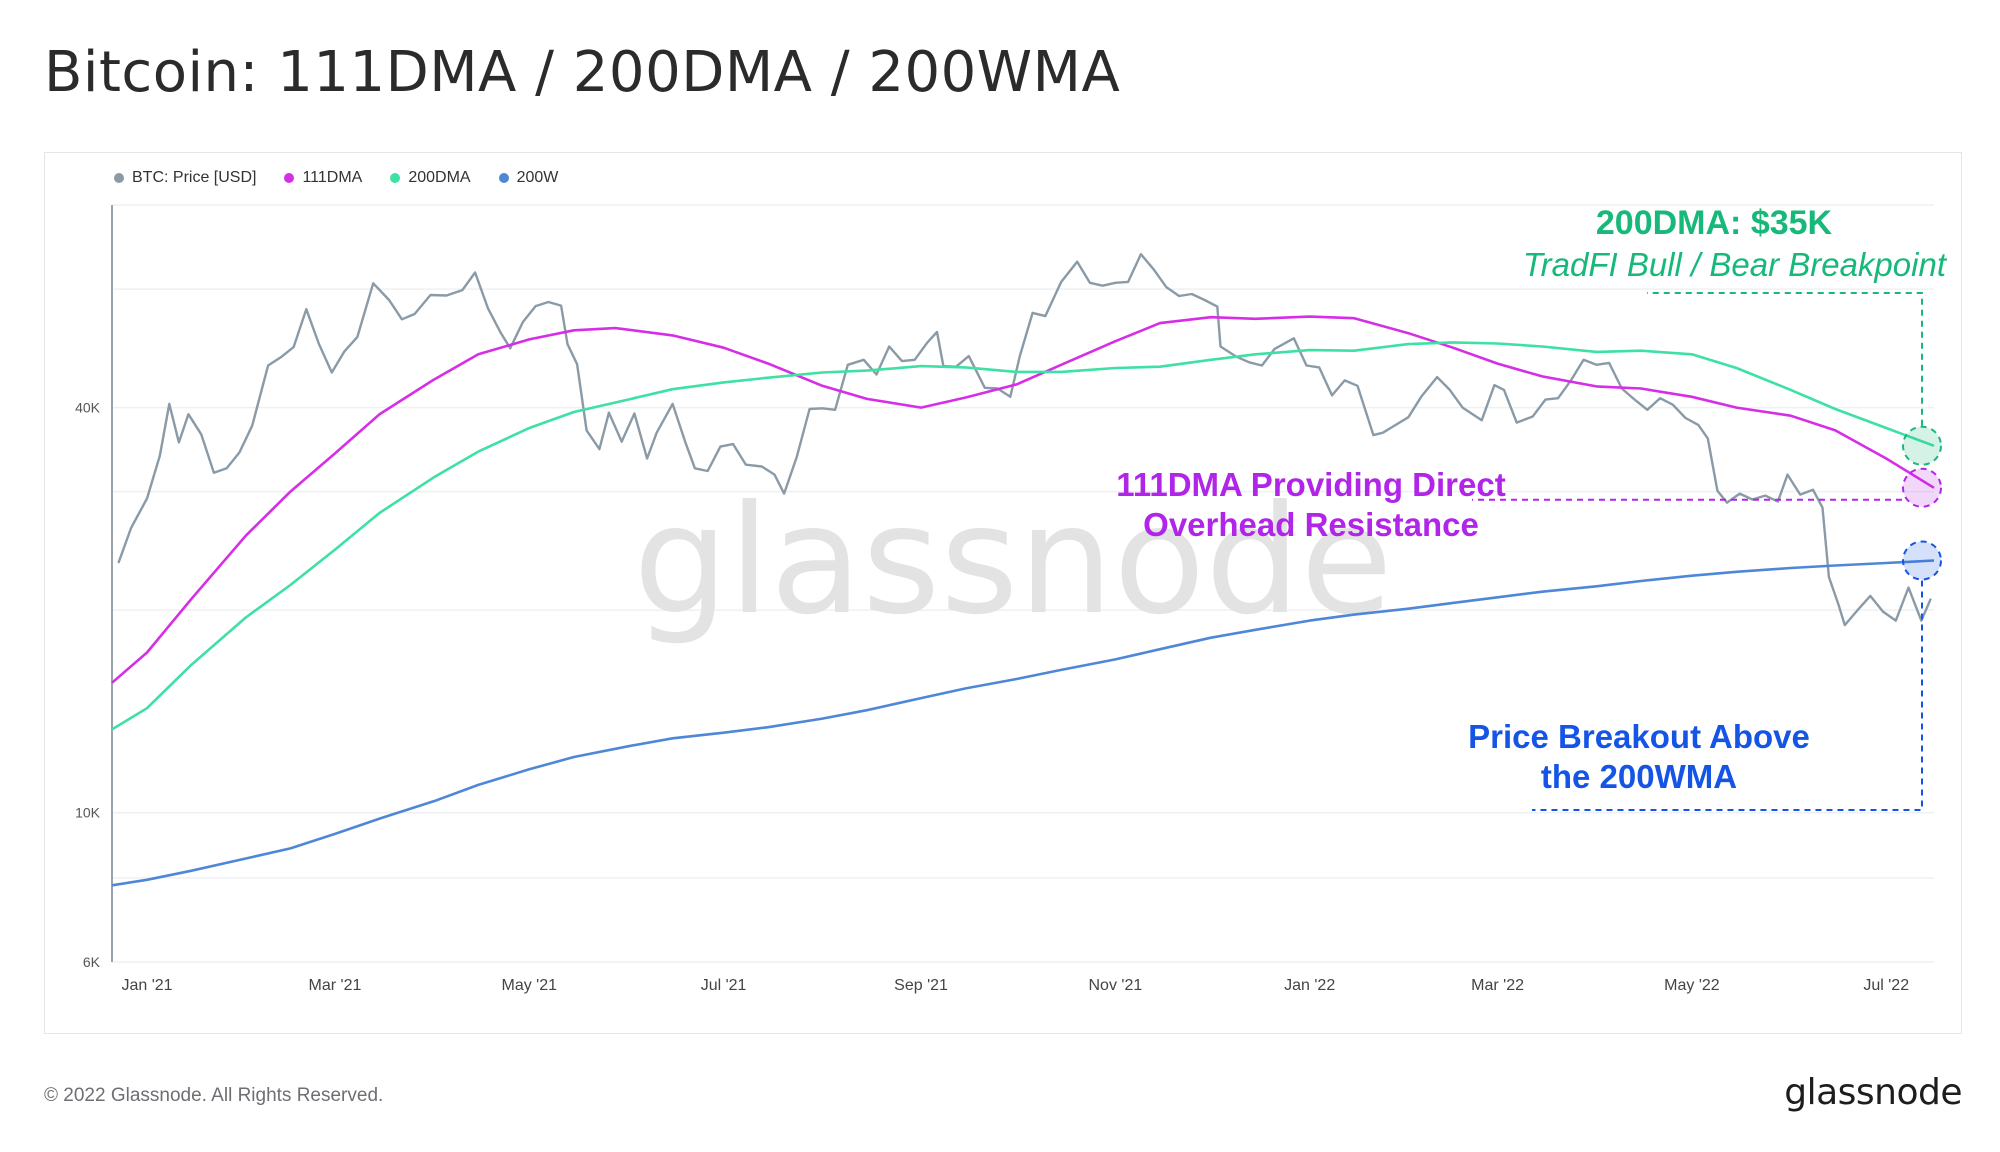 Image resolution: width=2000 pixels, height=1152 pixels. I want to click on annotation-title-dma200: 200DMA: $35K, so click(1714, 223).